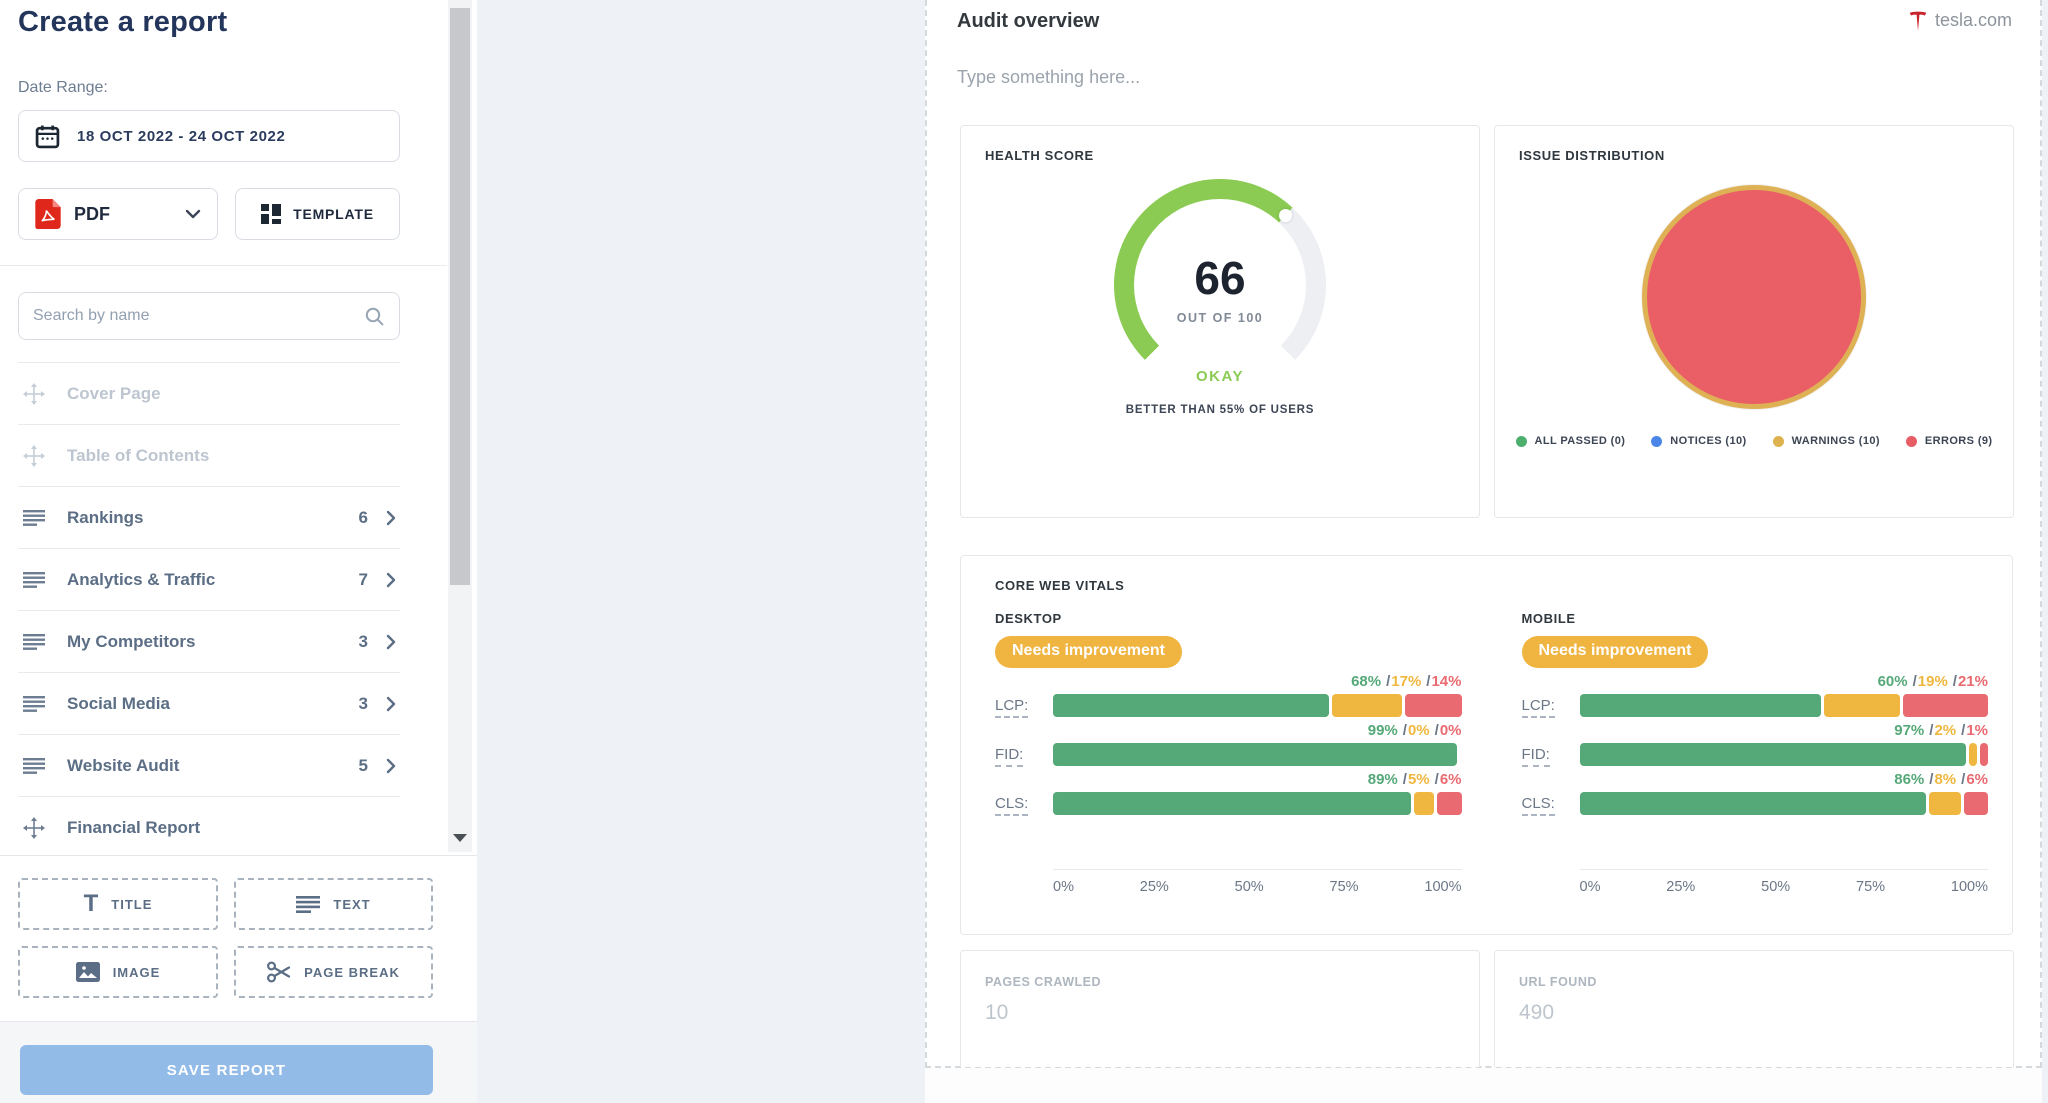 This screenshot has width=2048, height=1103. I want to click on date-range-picker: 18 OCT 2022 - 24 OCT 2022, so click(209, 136).